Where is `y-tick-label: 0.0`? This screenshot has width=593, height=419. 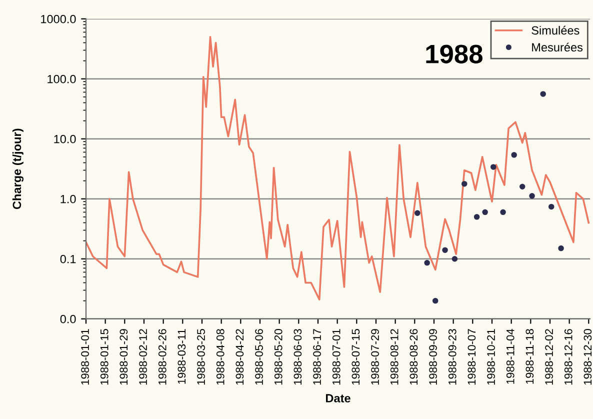
y-tick-label: 0.0 is located at coordinates (68, 319).